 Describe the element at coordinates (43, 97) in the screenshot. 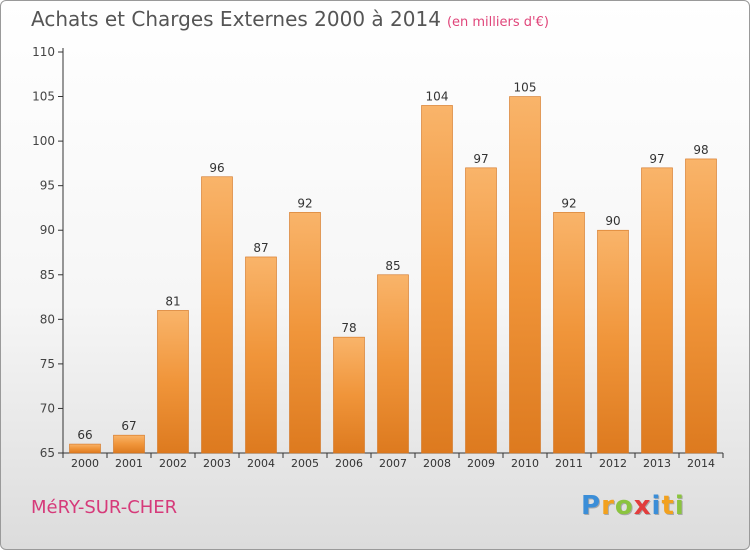

I see `y-tick-label: 105` at that location.